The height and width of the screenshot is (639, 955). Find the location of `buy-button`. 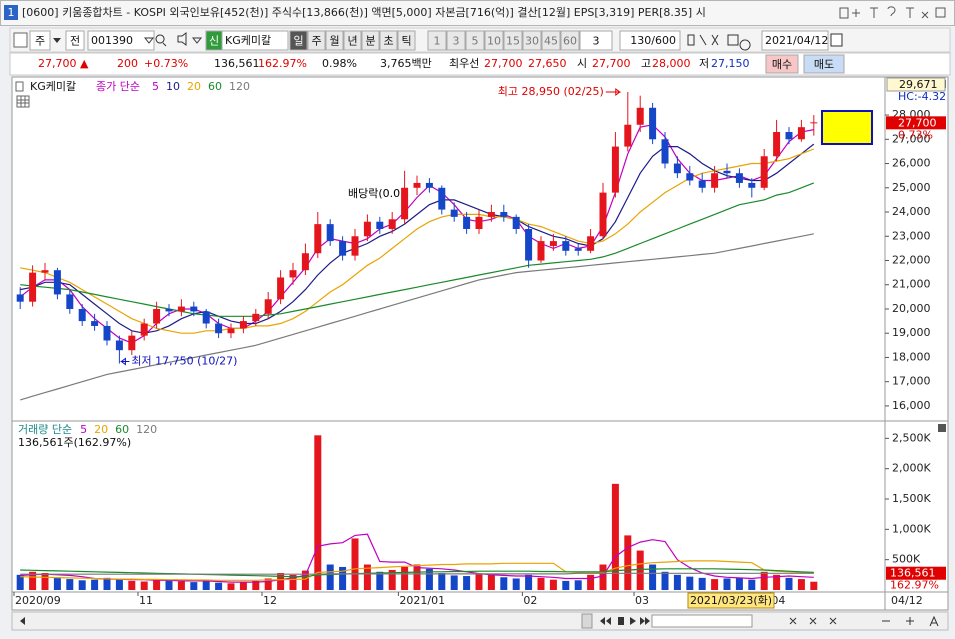

buy-button is located at coordinates (782, 64).